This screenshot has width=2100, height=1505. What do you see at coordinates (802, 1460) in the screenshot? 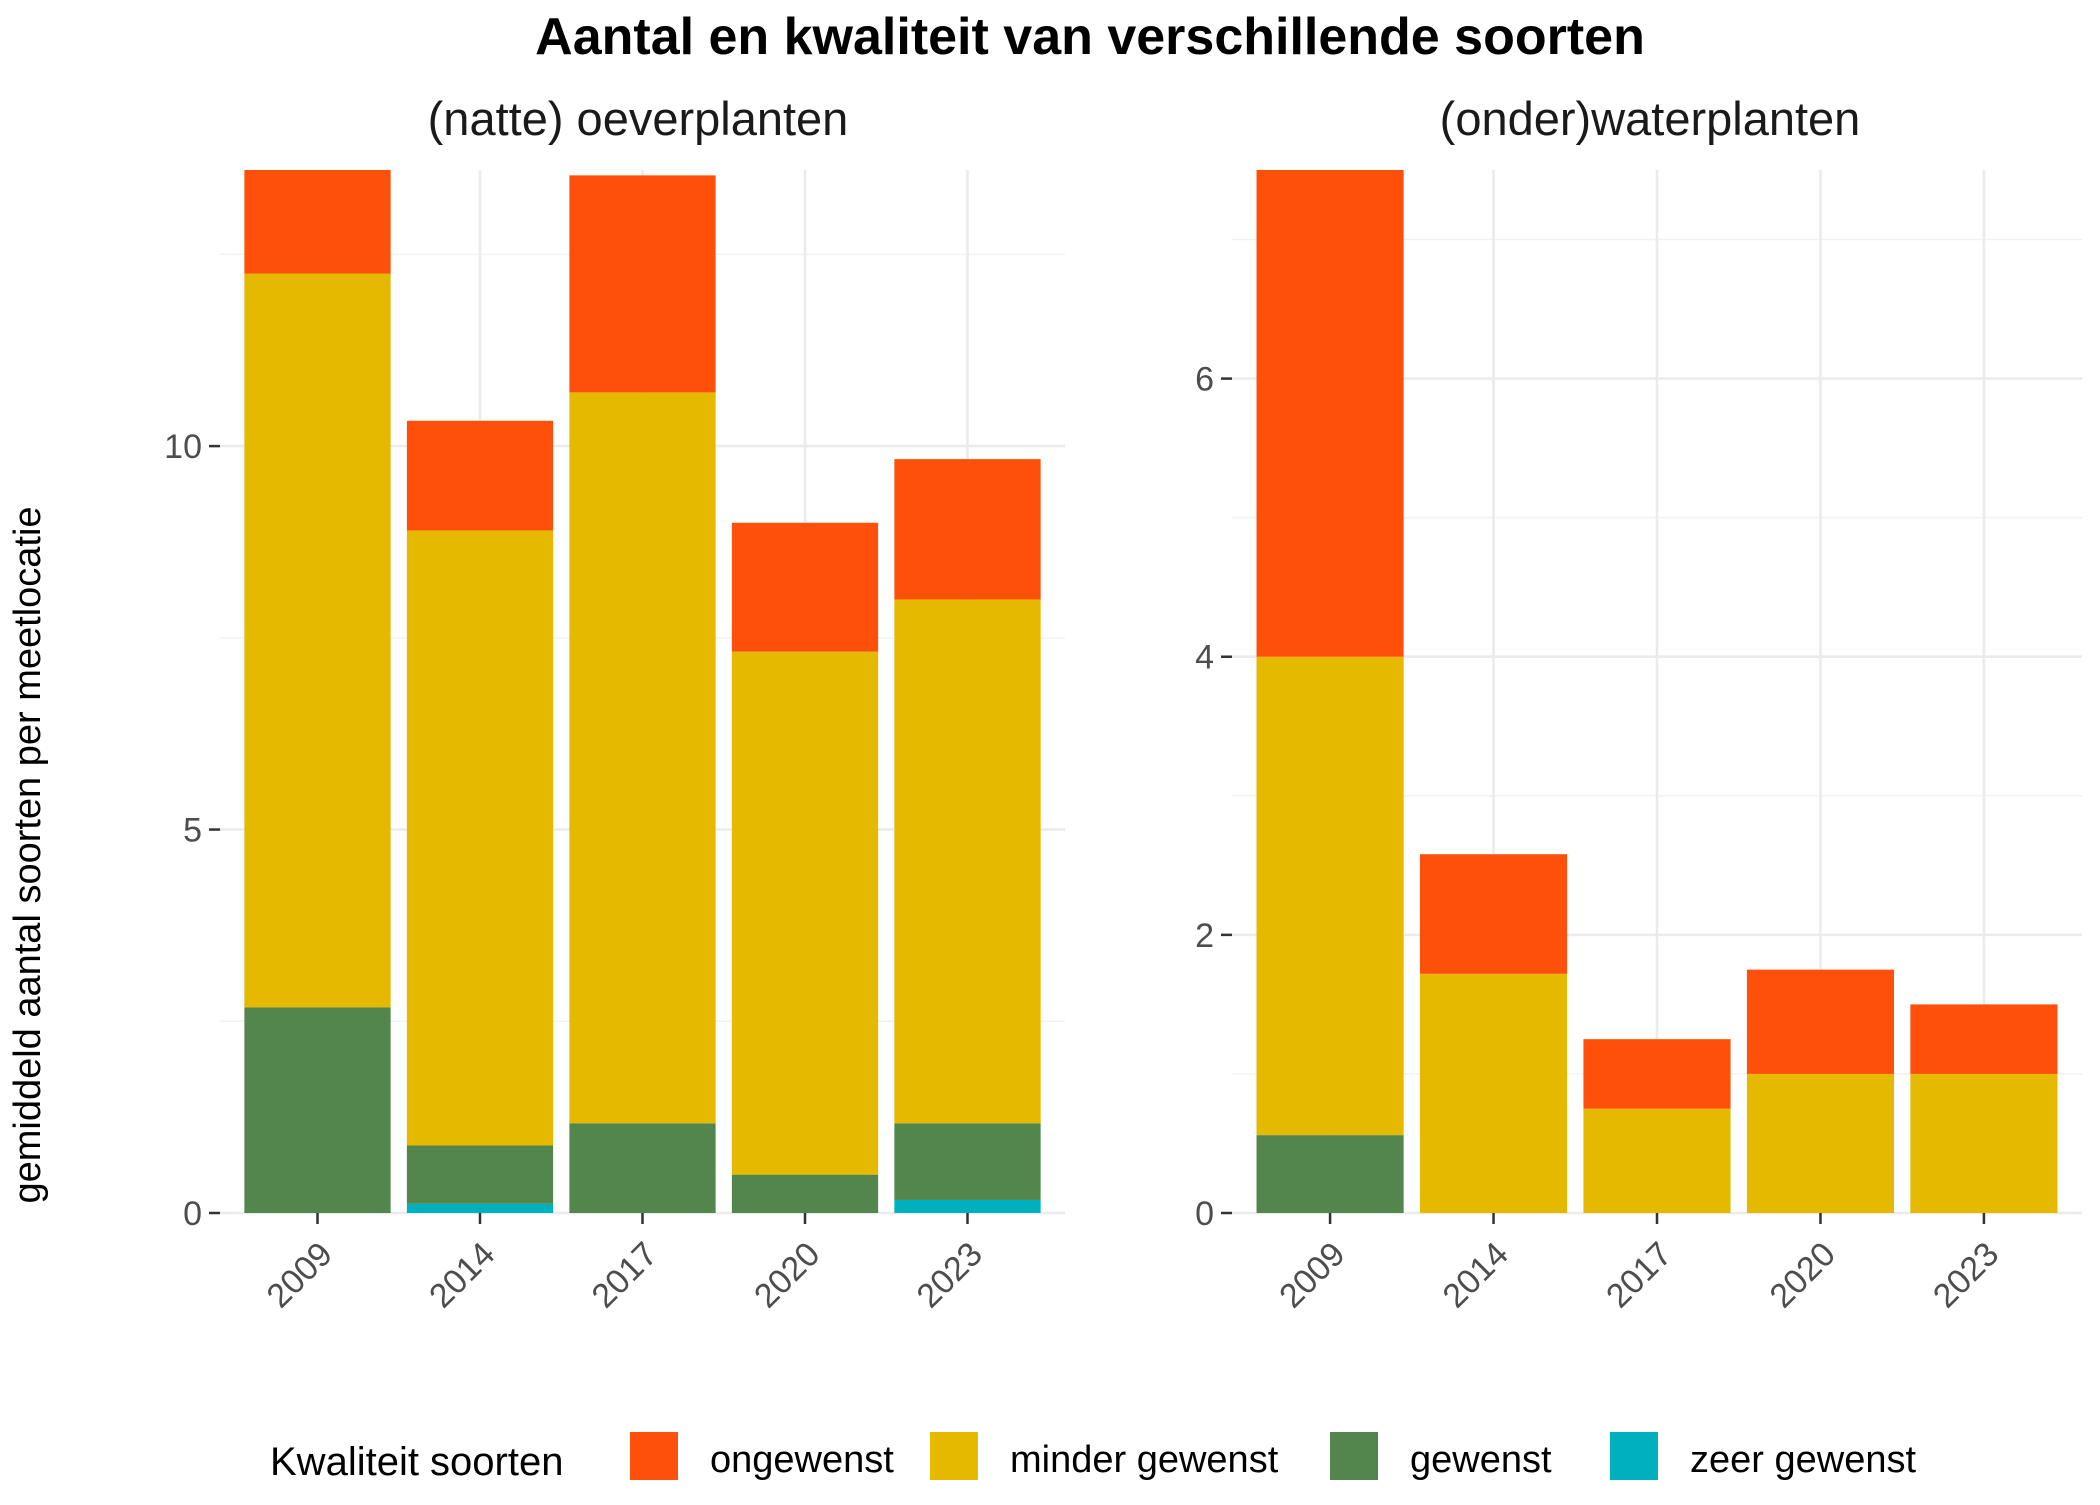
I see `legend-label: ongewenst` at bounding box center [802, 1460].